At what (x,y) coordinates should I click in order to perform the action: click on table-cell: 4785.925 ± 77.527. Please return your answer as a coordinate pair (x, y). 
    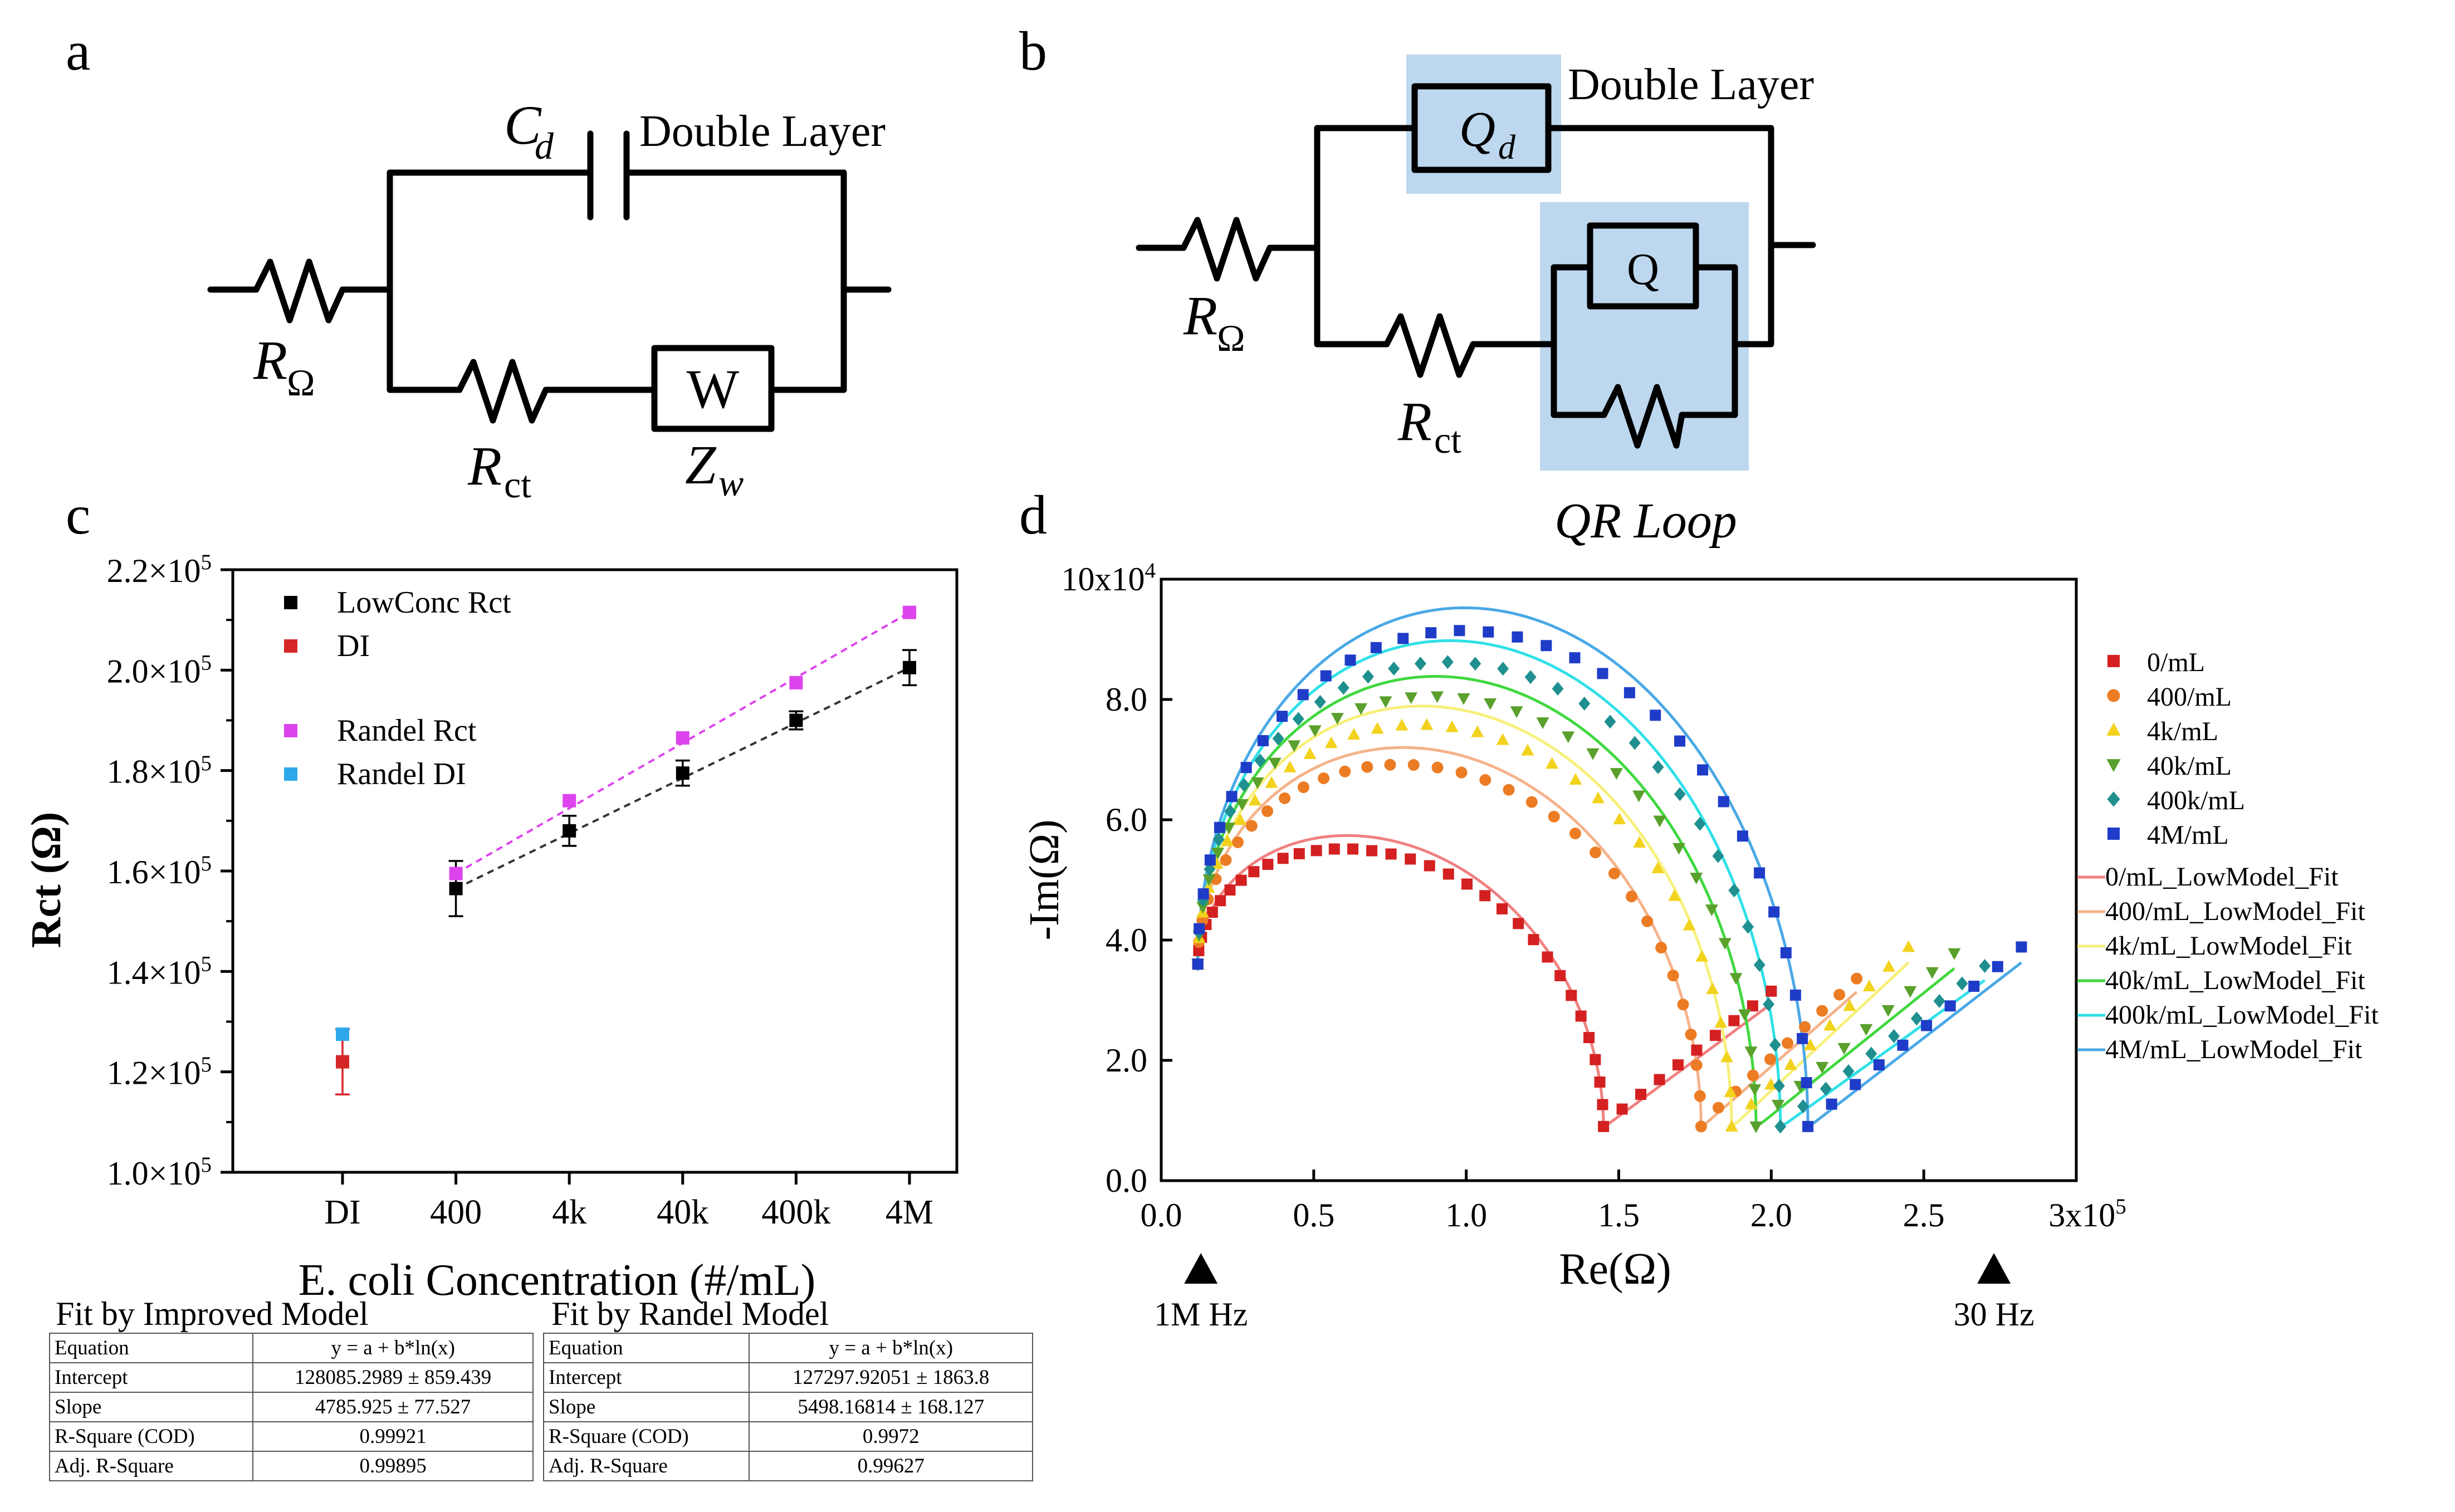
    Looking at the image, I should click on (393, 1407).